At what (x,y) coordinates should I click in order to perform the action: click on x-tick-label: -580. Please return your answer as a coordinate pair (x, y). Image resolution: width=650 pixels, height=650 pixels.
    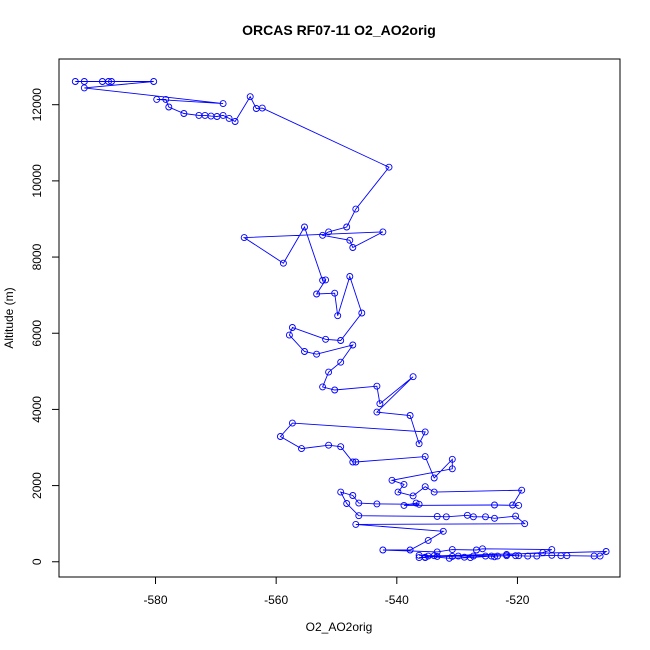
    Looking at the image, I should click on (156, 600).